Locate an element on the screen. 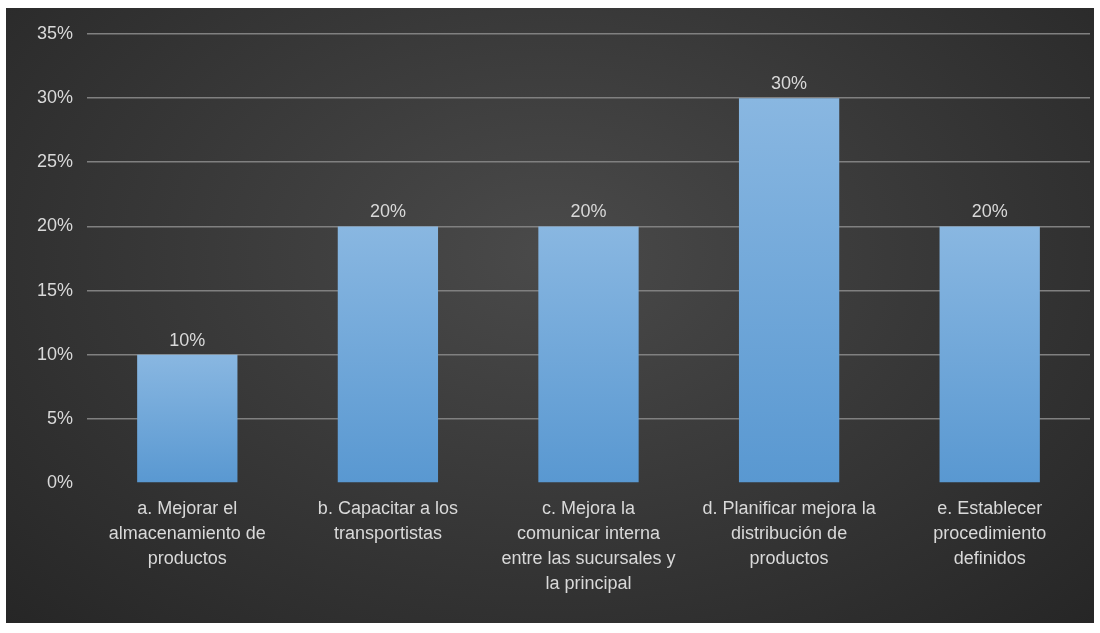 The width and height of the screenshot is (1100, 633). y-tick-label: 30% is located at coordinates (54, 97).